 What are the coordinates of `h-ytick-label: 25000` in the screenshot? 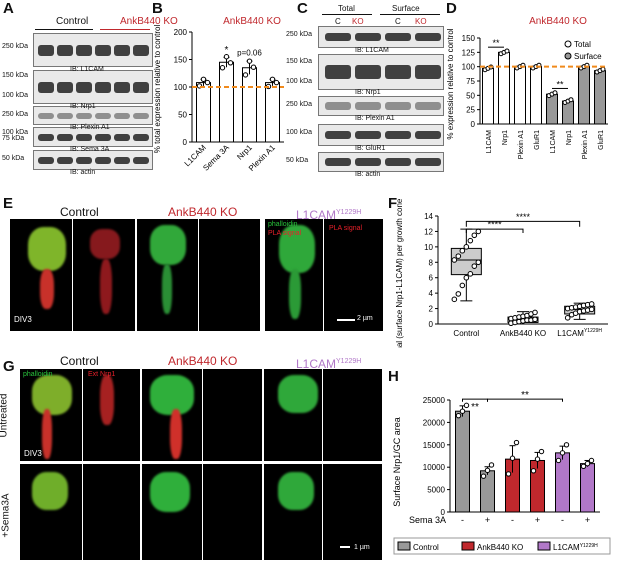 It's located at (434, 400).